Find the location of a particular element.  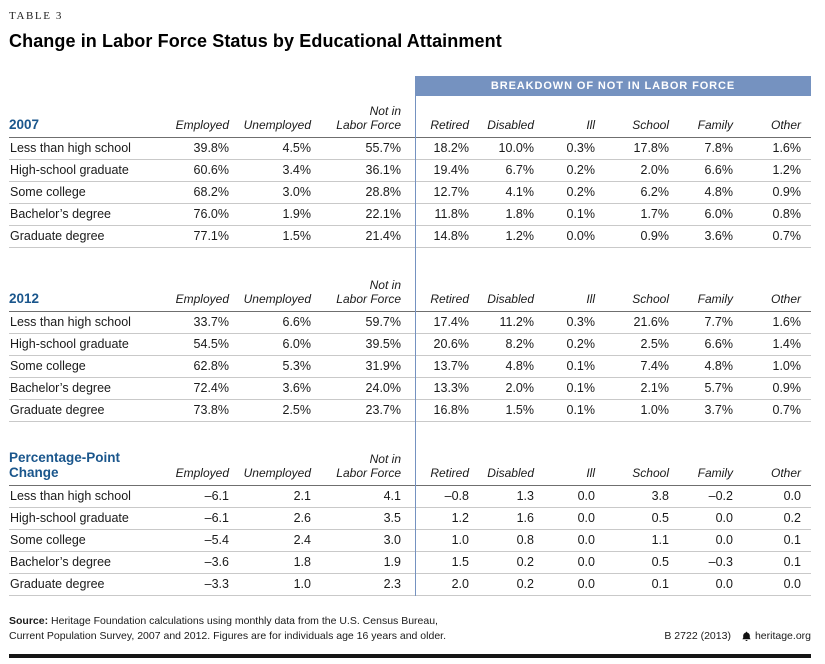

value-cell: 2.0% is located at coordinates (520, 388).